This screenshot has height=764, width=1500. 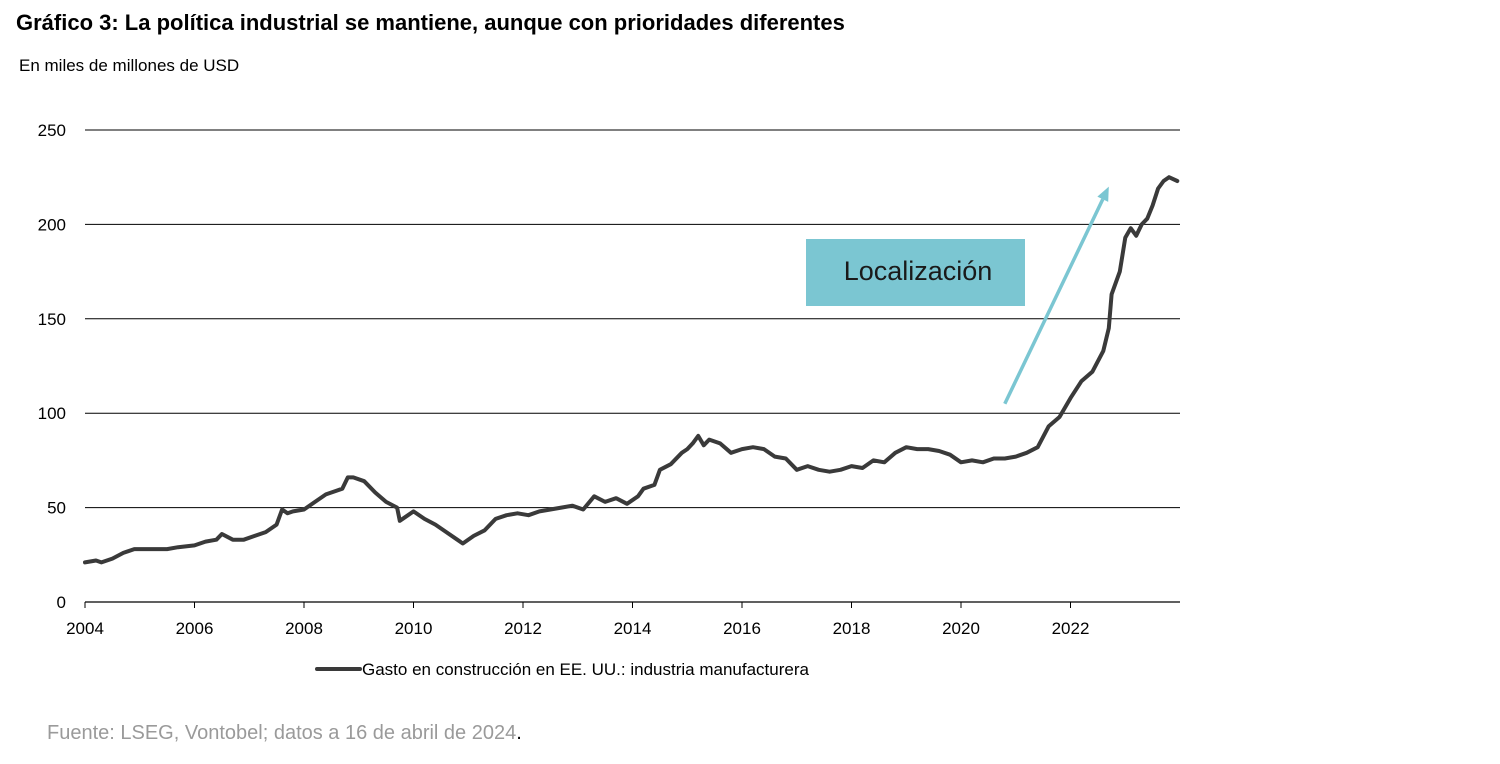 I want to click on y-tick-label: 150, so click(x=52, y=319).